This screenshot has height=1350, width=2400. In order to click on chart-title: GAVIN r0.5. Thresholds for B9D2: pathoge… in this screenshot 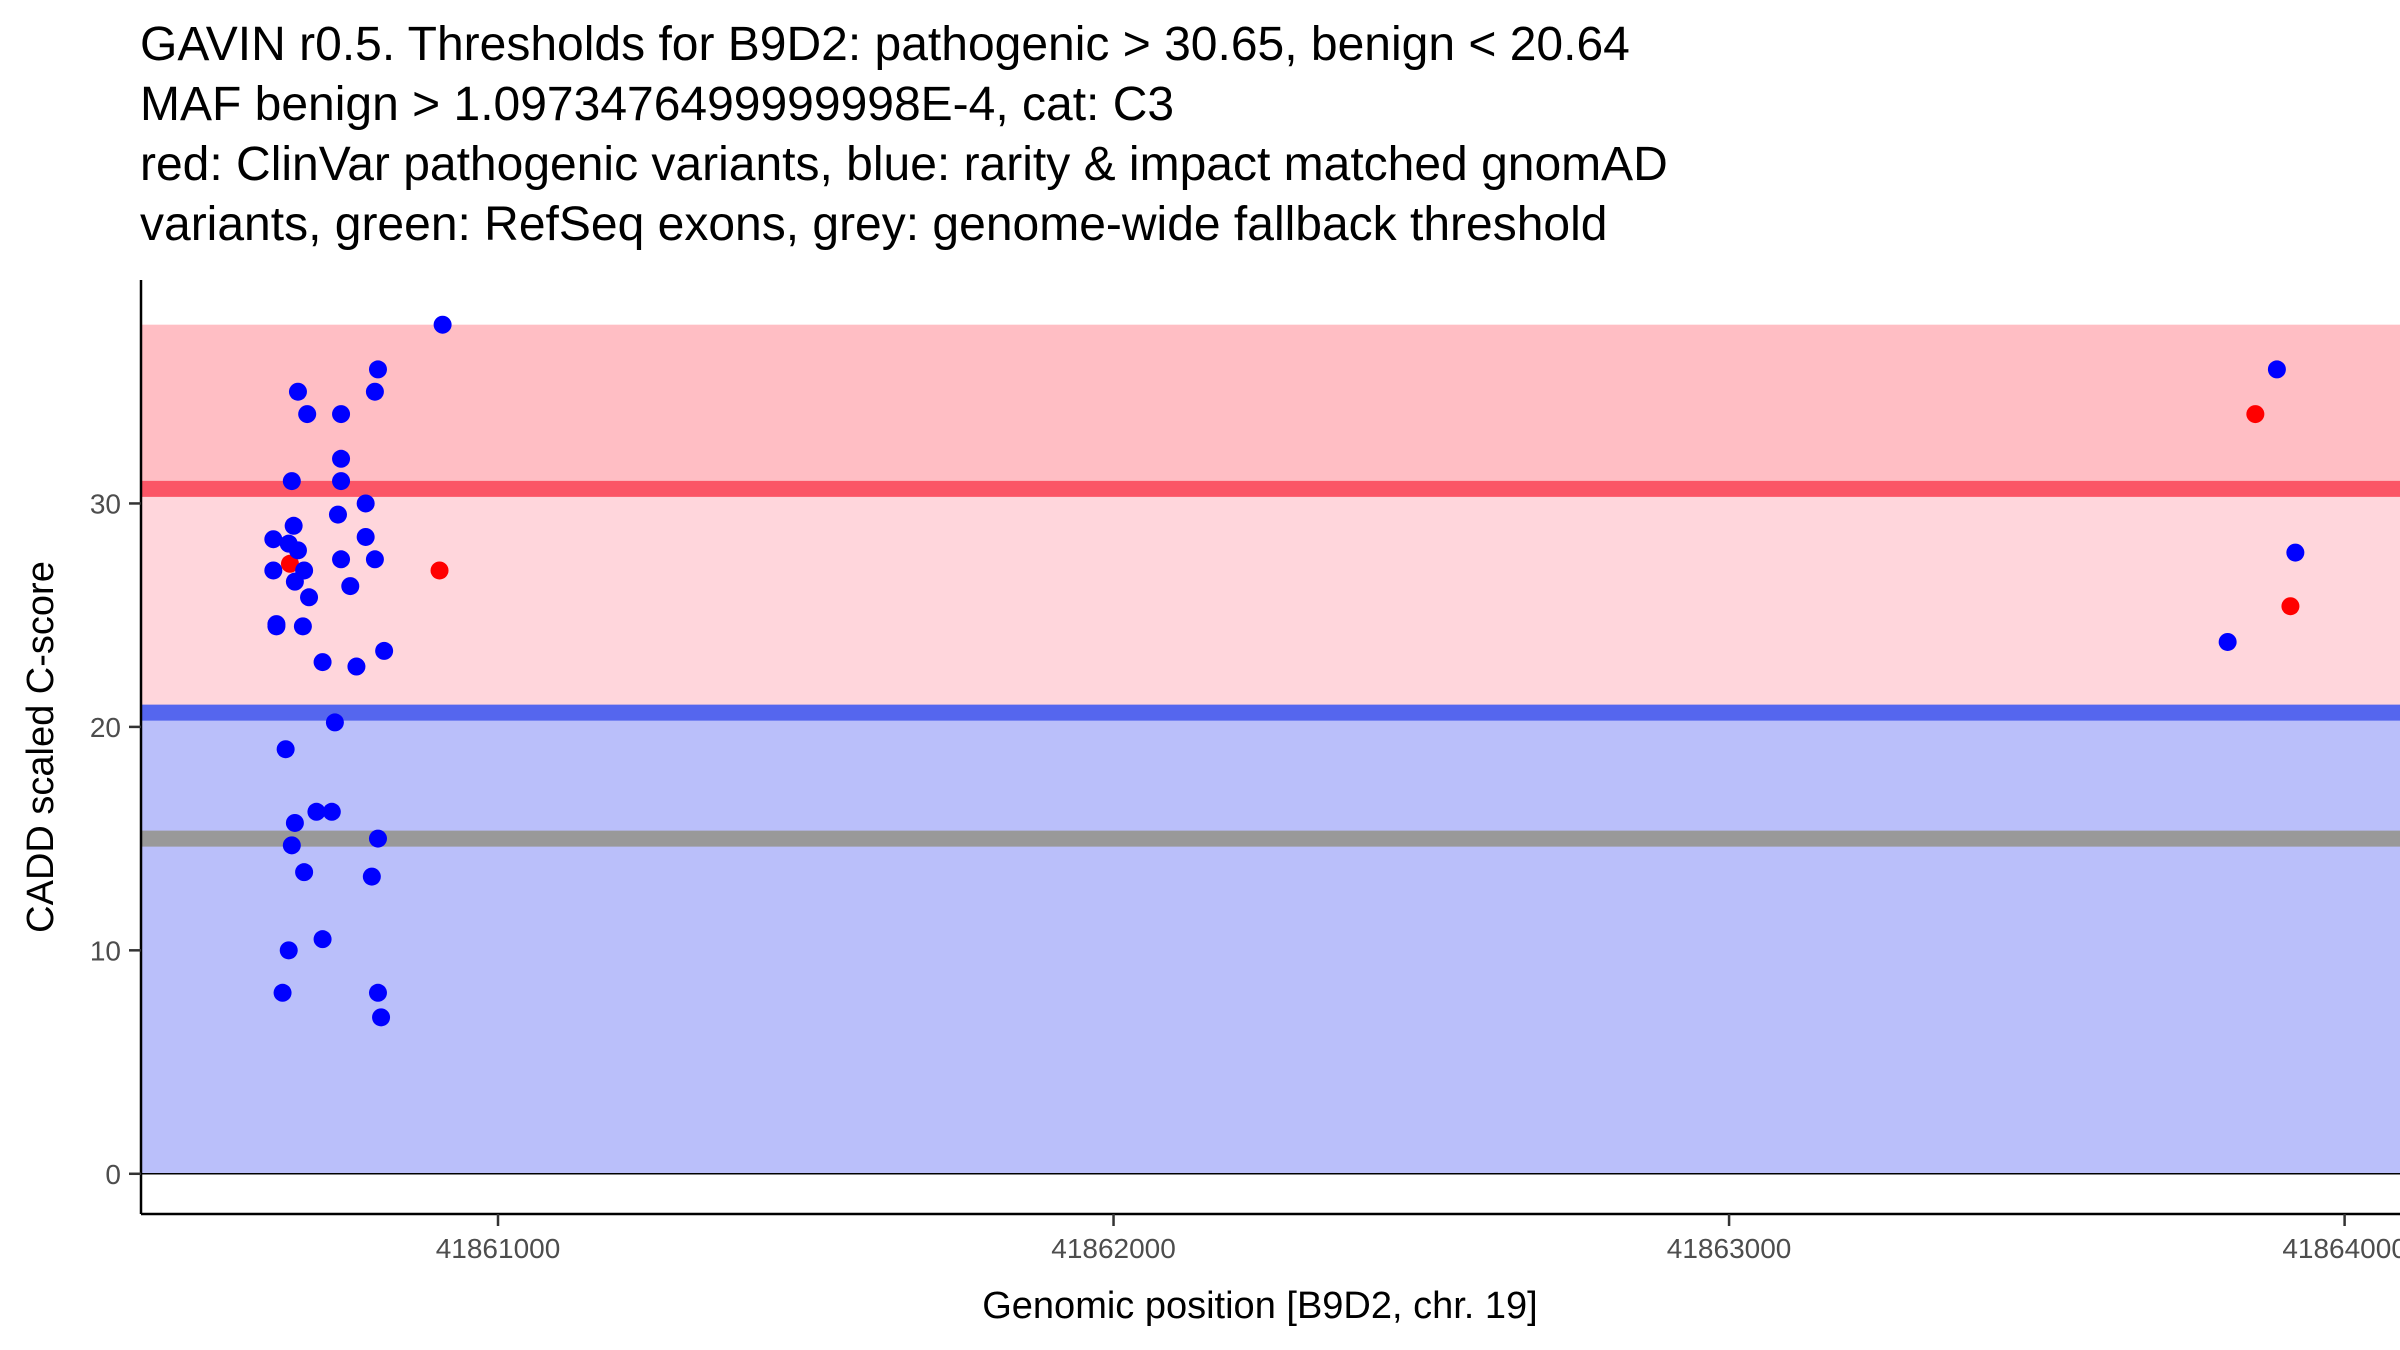, I will do `click(904, 134)`.